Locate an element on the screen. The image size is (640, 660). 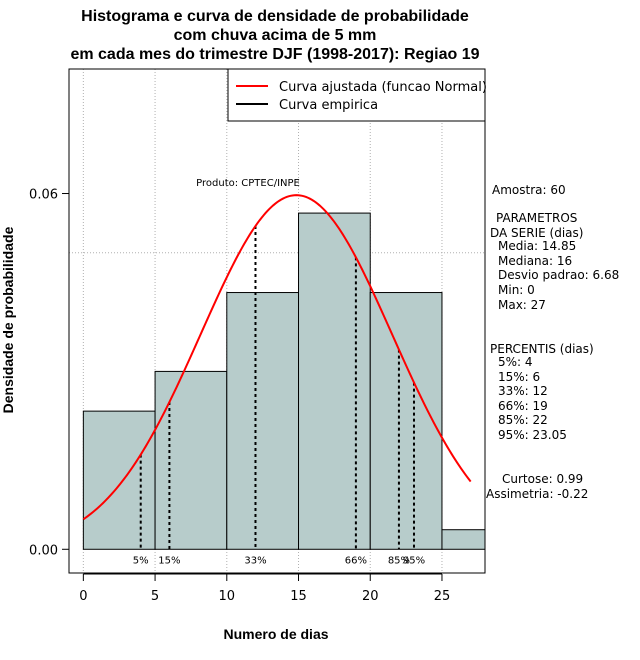
stat-kurtosis: Curtose: 0.99 is located at coordinates (542, 479).